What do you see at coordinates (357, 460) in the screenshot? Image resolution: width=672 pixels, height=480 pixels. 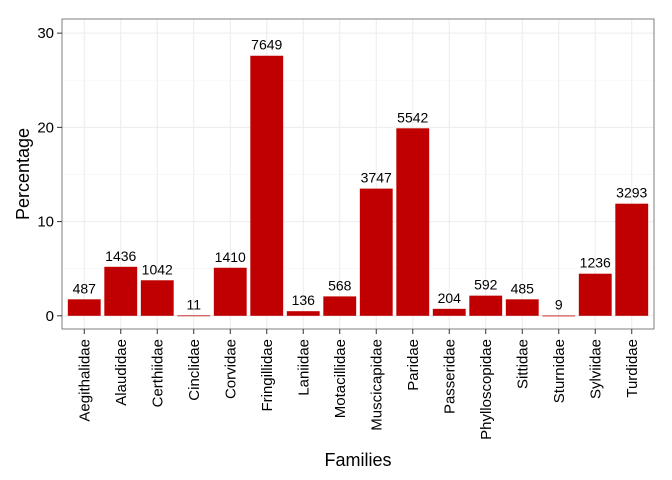 I see `x-axis-title: Families` at bounding box center [357, 460].